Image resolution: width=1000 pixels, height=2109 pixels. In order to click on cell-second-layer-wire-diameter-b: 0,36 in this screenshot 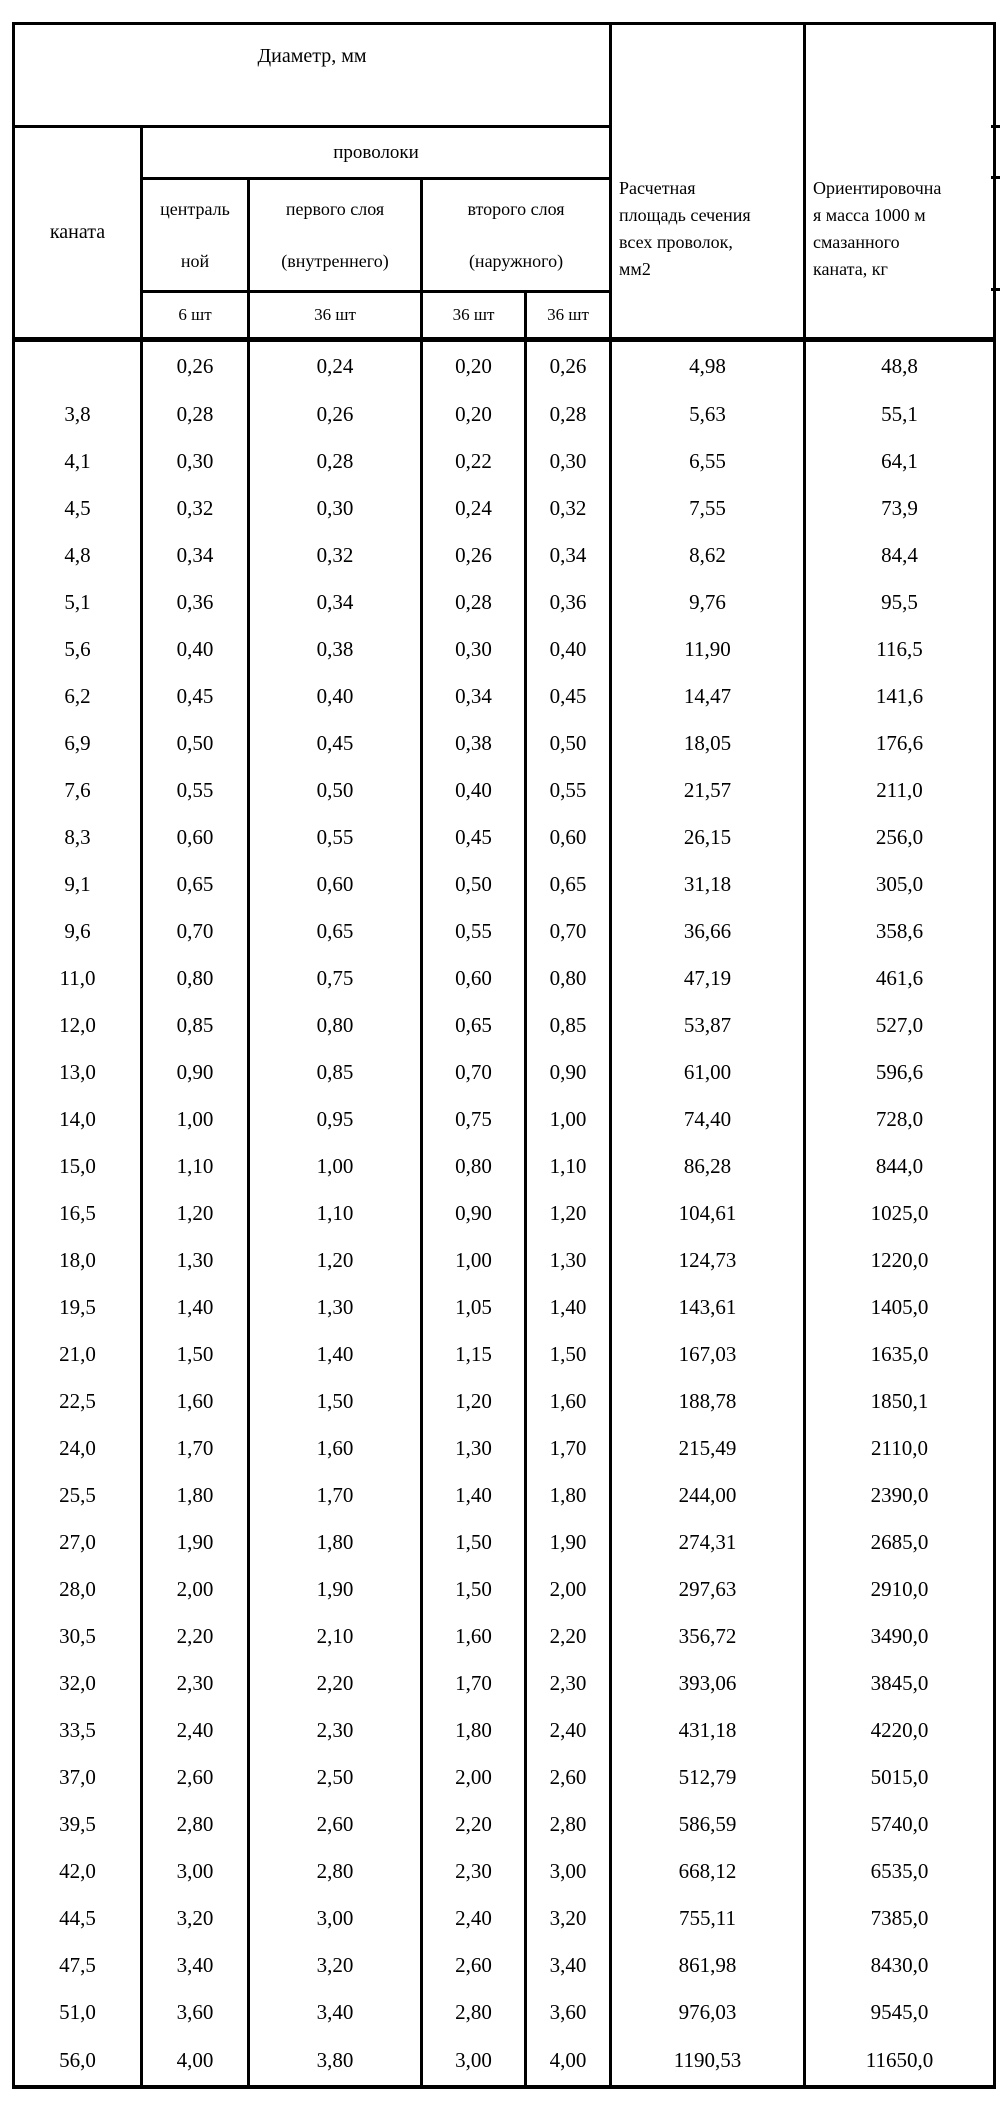, I will do `click(568, 603)`.